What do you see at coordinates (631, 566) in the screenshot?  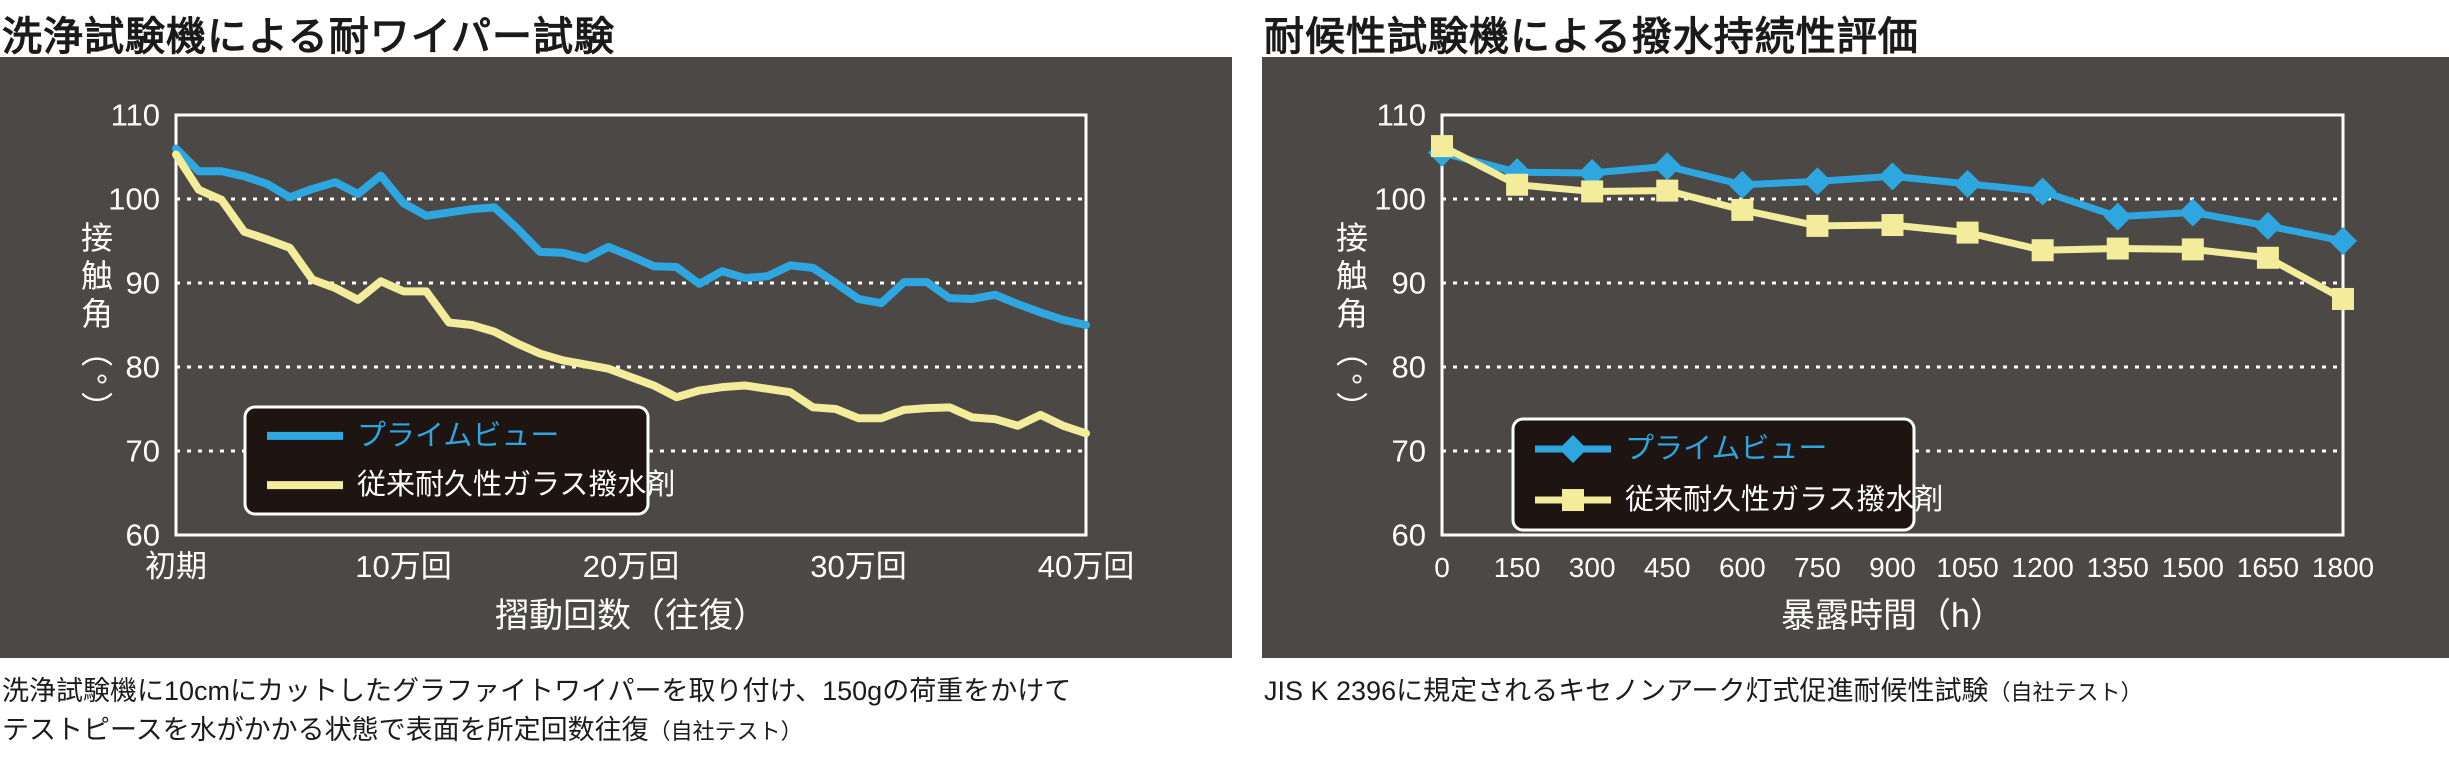 I see `x-tick-label: 20万回` at bounding box center [631, 566].